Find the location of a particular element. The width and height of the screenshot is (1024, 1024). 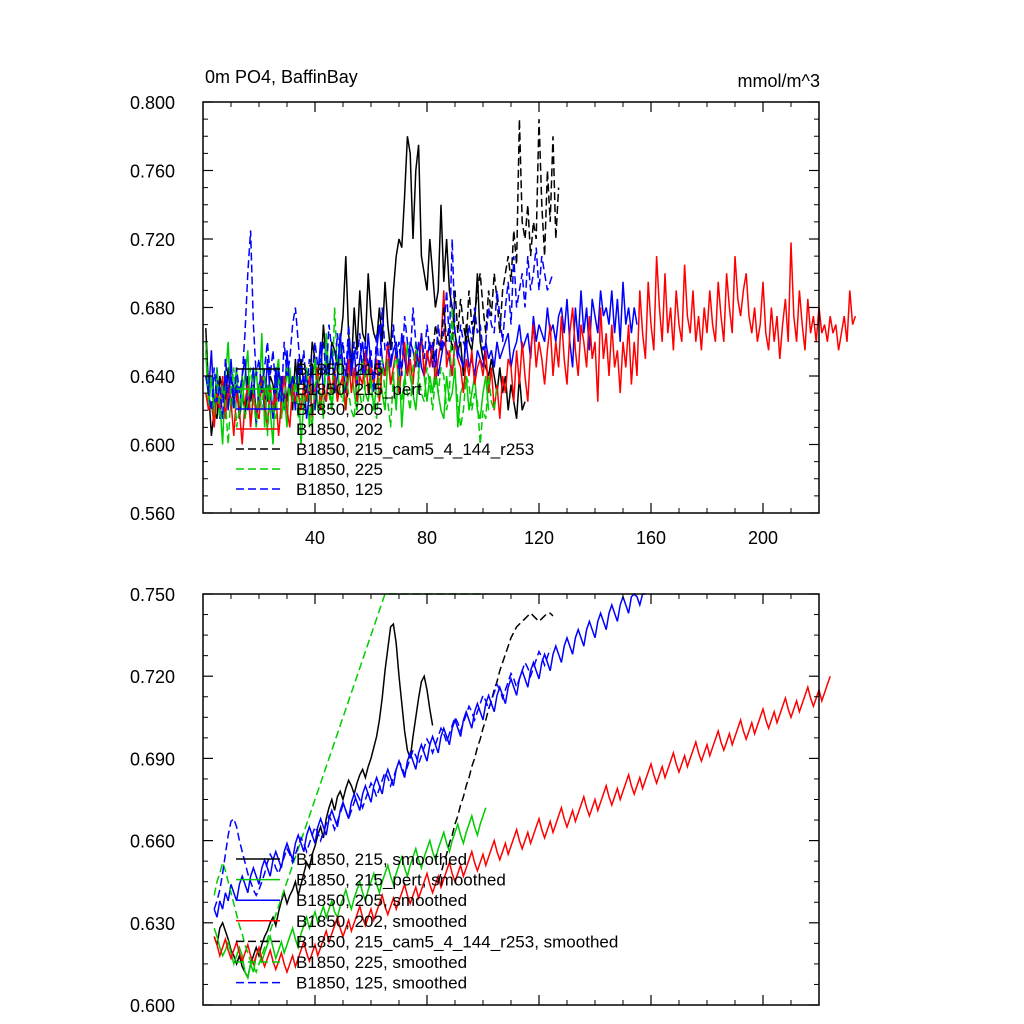

series-line-b1850-125-smoothed is located at coordinates (382, 779).